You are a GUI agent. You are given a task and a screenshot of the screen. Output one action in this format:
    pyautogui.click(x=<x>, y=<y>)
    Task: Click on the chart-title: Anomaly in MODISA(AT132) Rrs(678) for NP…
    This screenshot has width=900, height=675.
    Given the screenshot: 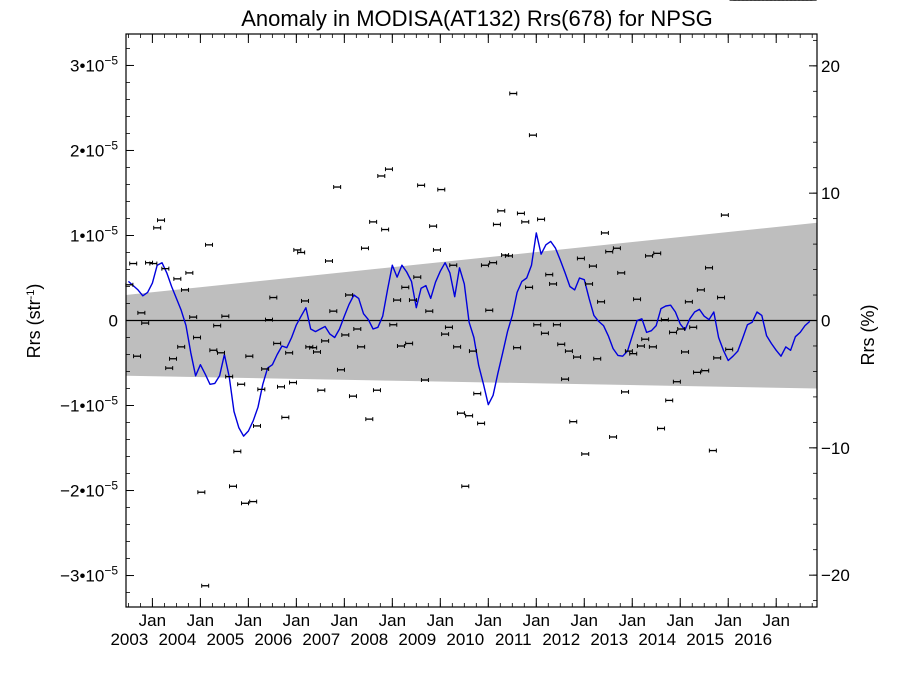 What is the action you would take?
    pyautogui.click(x=477, y=18)
    